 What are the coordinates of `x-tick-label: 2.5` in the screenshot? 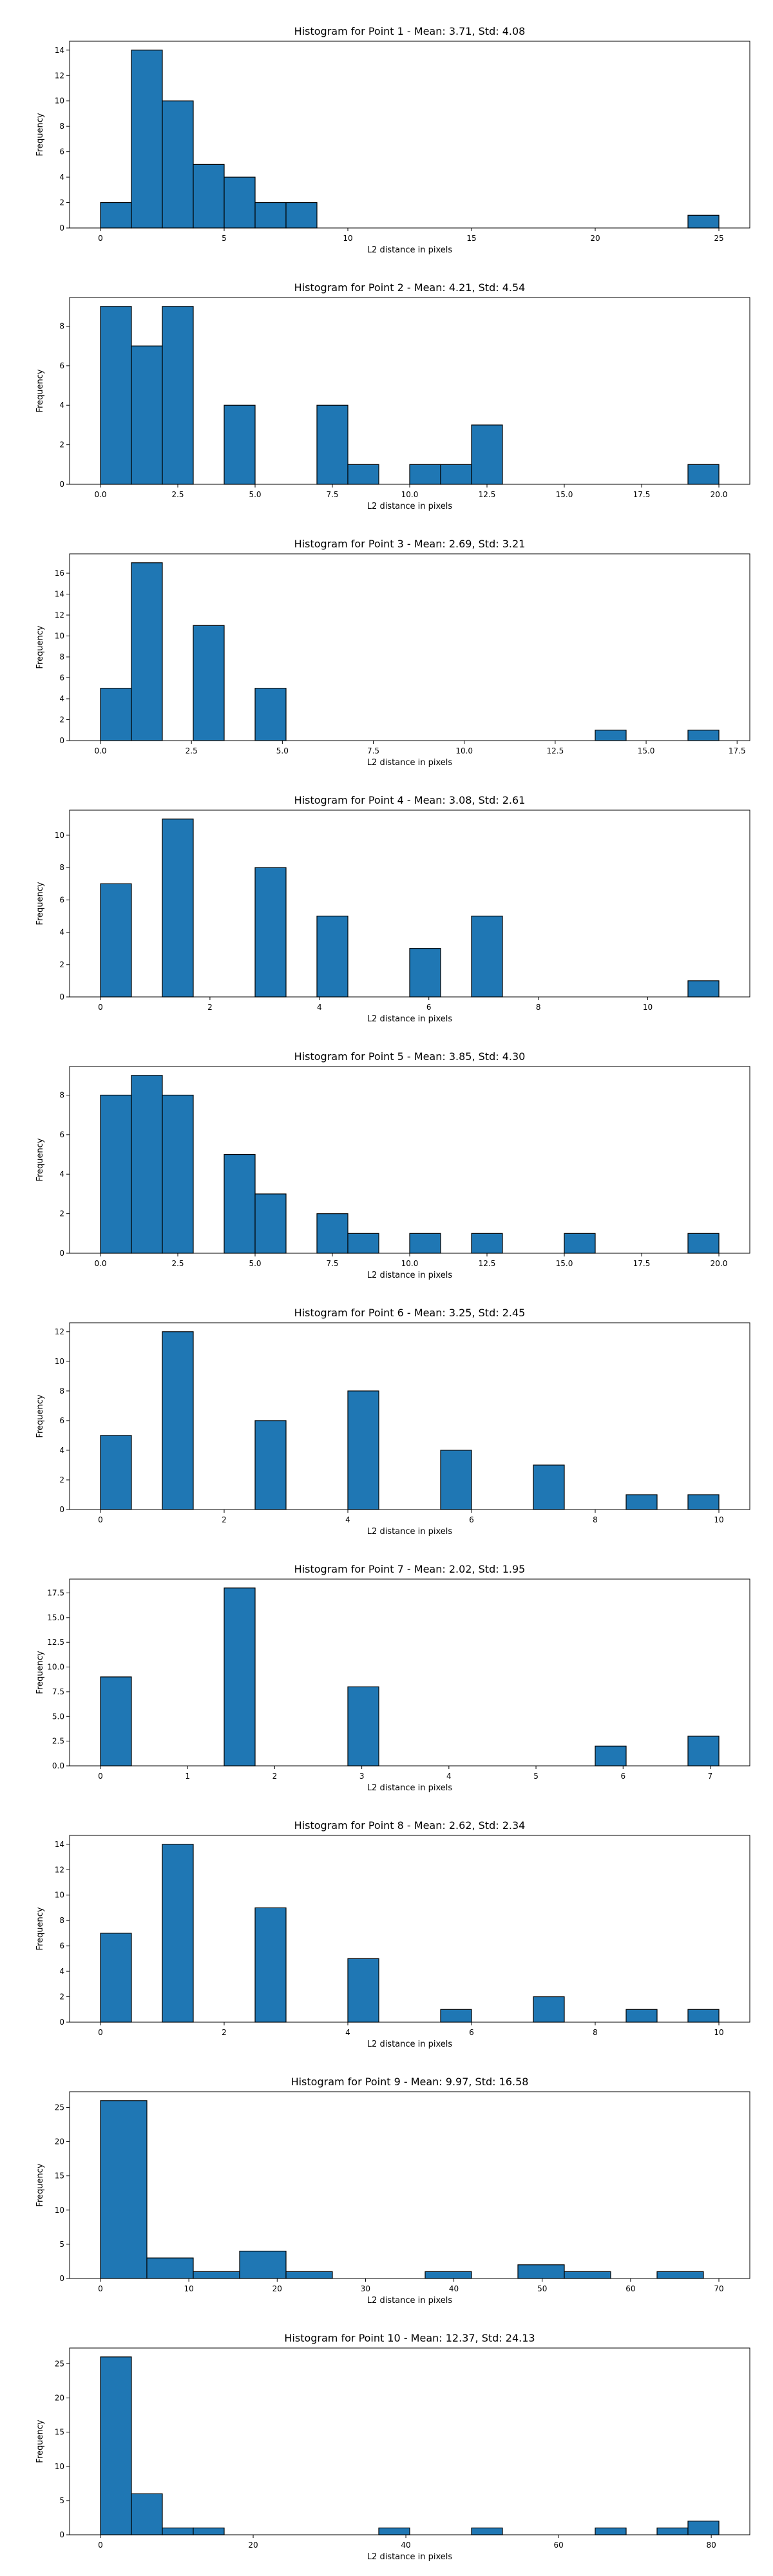 It's located at (177, 1263).